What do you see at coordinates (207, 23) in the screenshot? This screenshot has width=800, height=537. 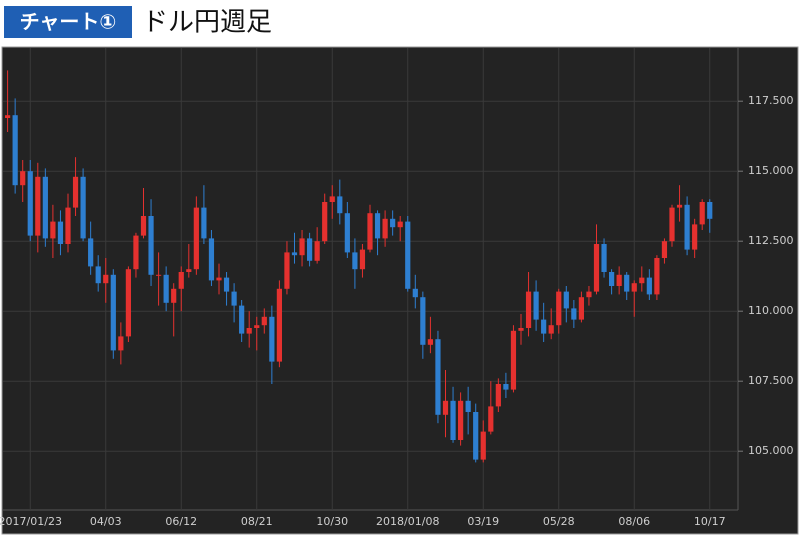 I see `chart-title: ドル円週足` at bounding box center [207, 23].